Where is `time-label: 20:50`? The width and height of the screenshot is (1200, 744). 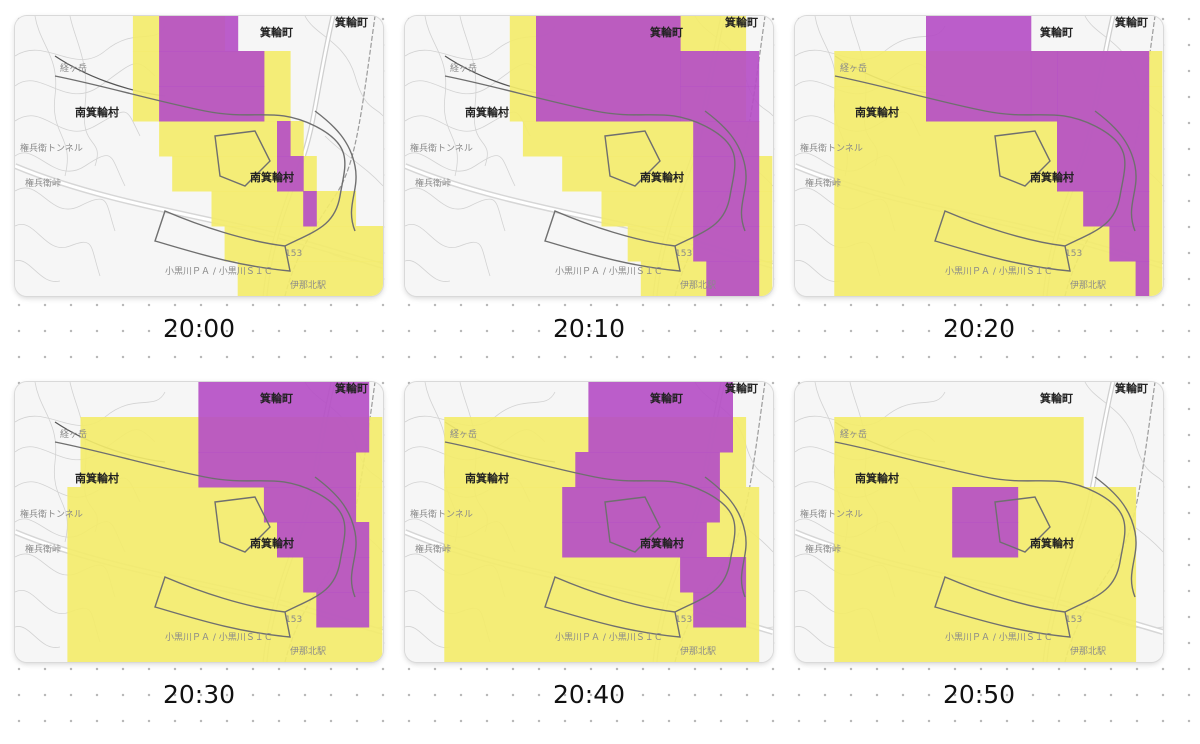
time-label: 20:50 is located at coordinates (979, 694).